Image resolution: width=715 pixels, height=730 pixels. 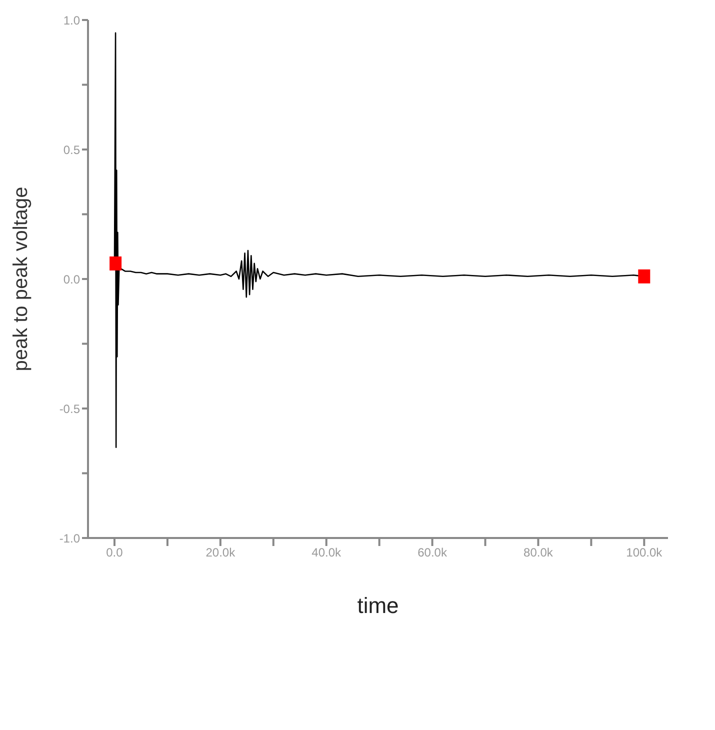 I want to click on y-axis-title: peak to peak voltage, so click(x=21, y=279).